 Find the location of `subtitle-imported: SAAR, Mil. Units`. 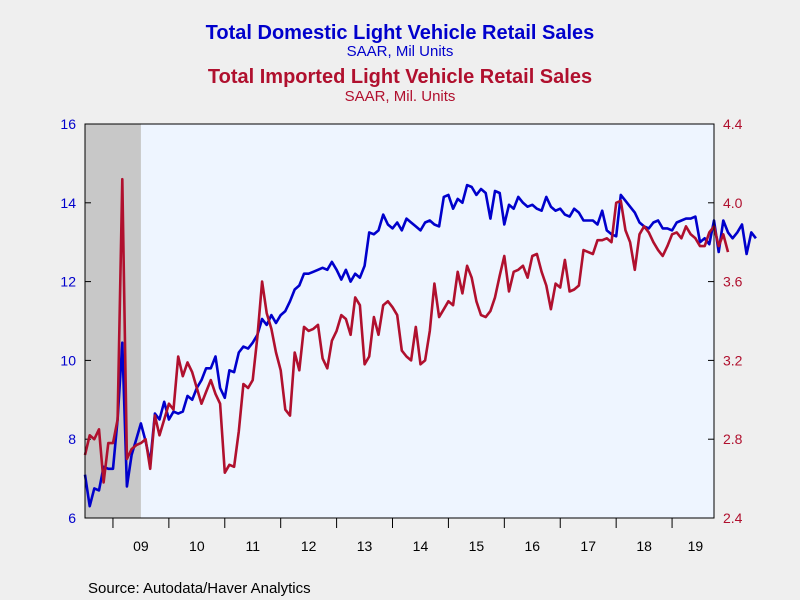

subtitle-imported: SAAR, Mil. Units is located at coordinates (400, 96).